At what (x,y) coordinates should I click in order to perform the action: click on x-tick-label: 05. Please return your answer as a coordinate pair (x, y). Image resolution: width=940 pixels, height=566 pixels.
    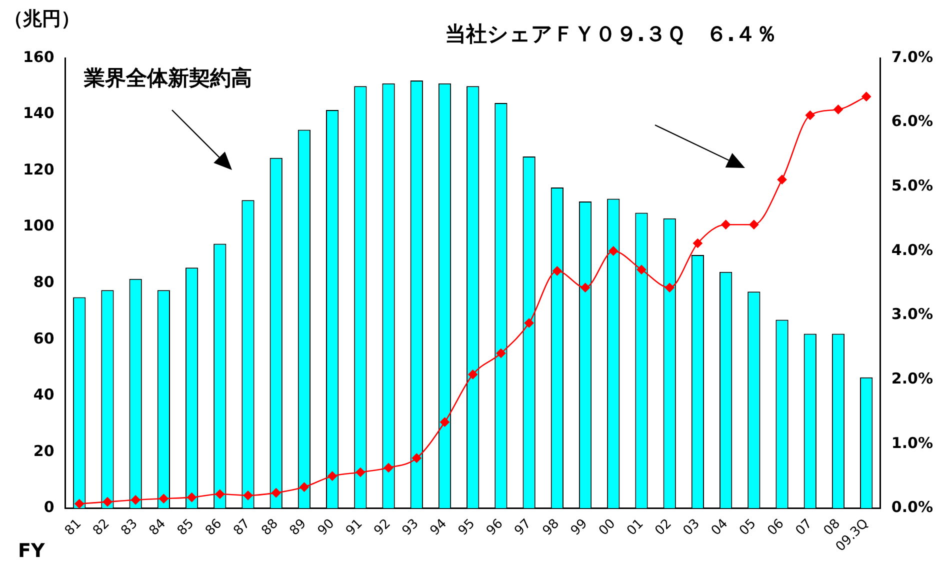
    Looking at the image, I should click on (748, 527).